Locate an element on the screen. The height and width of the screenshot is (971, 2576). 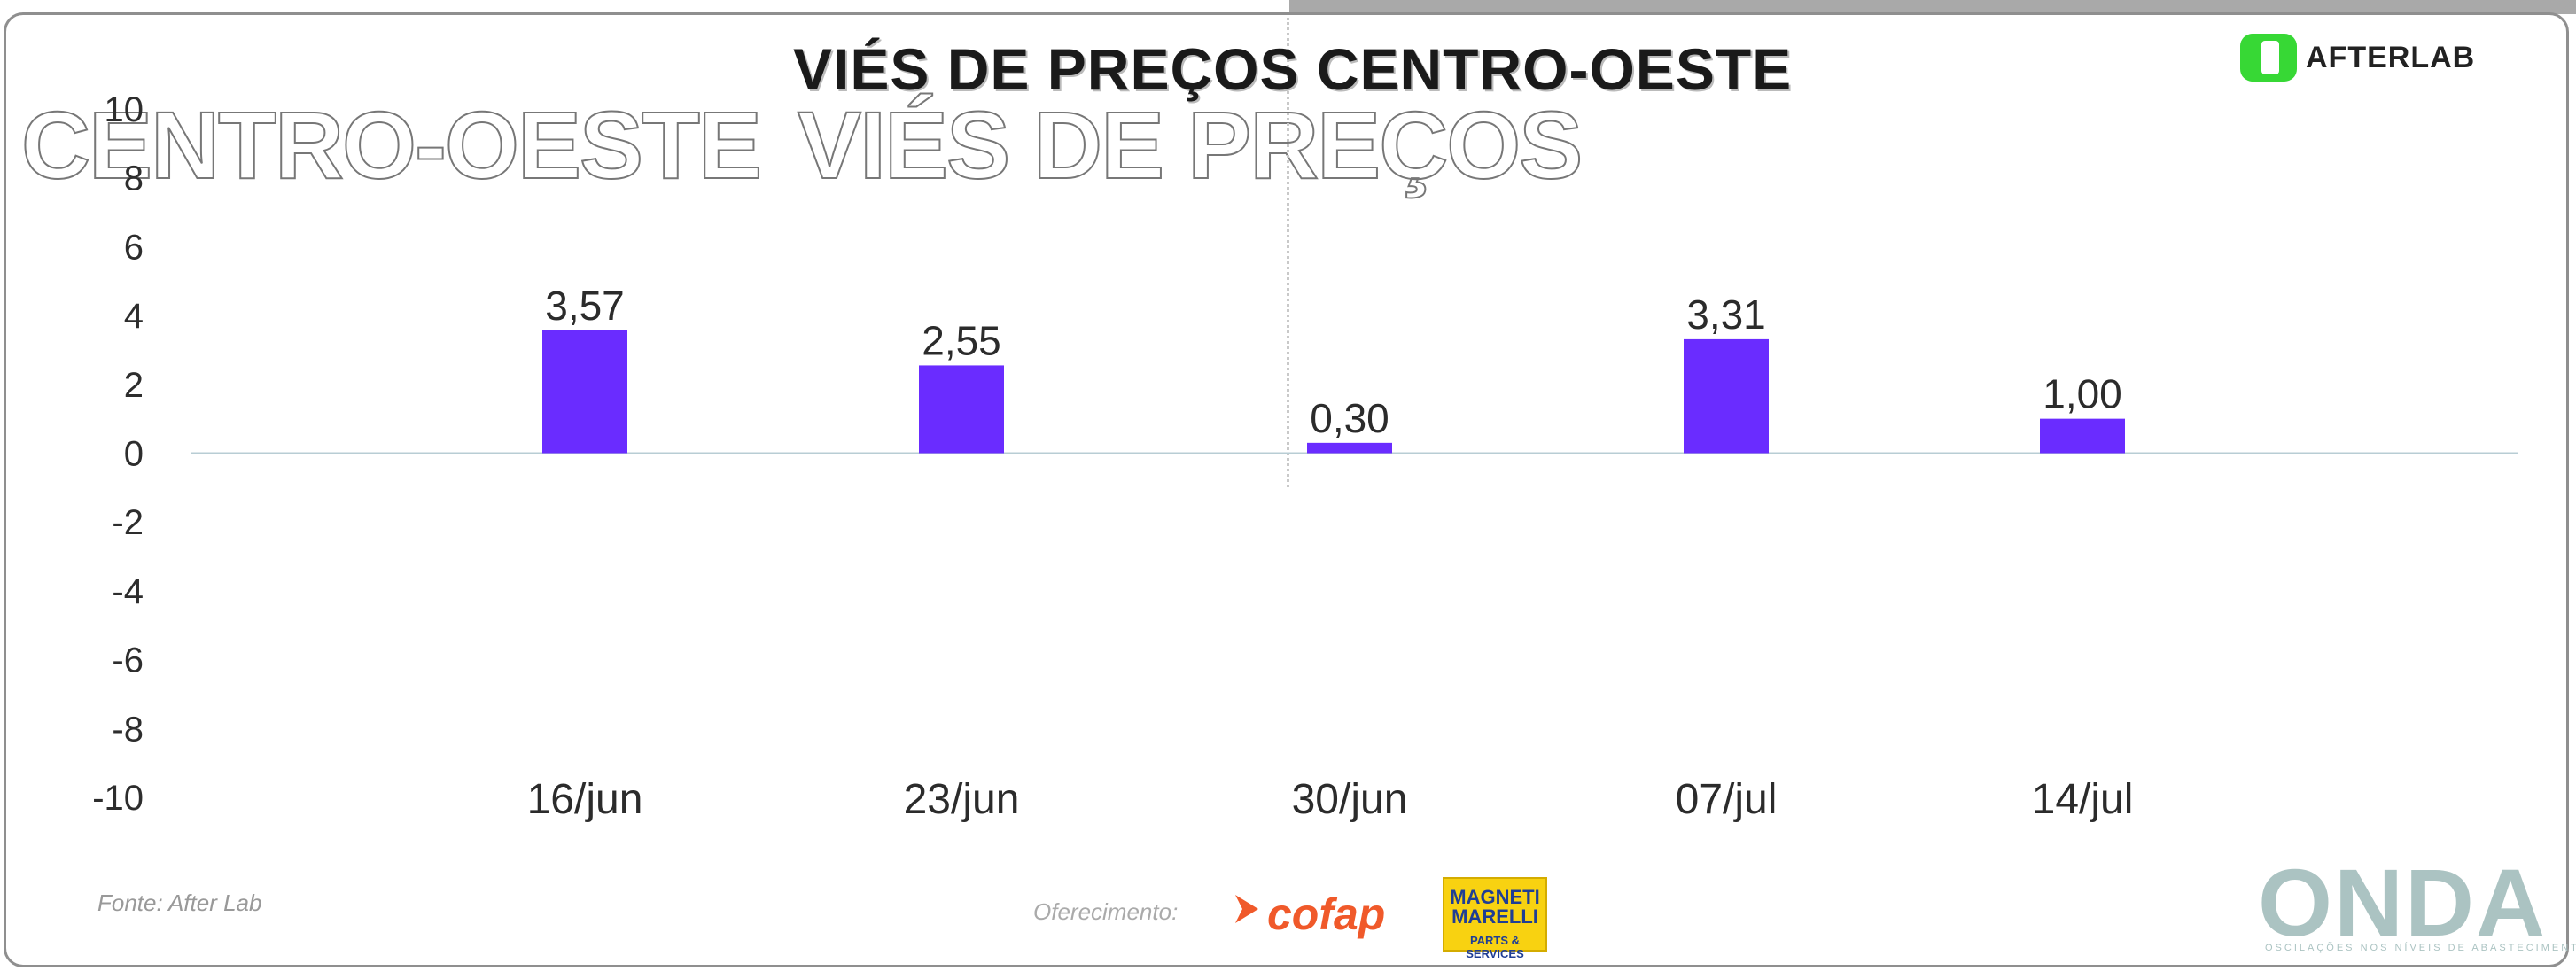
bar-value-label: 3,57 is located at coordinates (585, 306).